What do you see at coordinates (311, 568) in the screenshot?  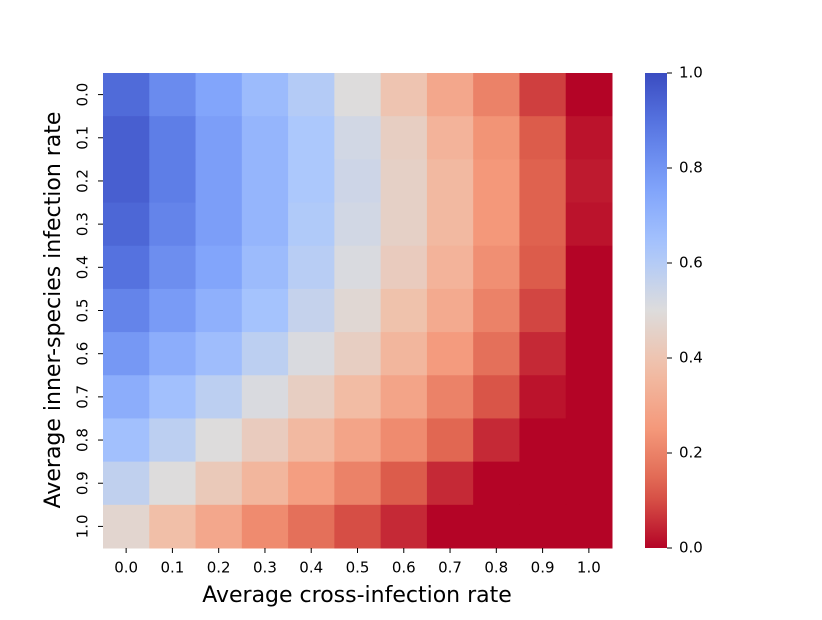 I see `x-tick-label: 0.4` at bounding box center [311, 568].